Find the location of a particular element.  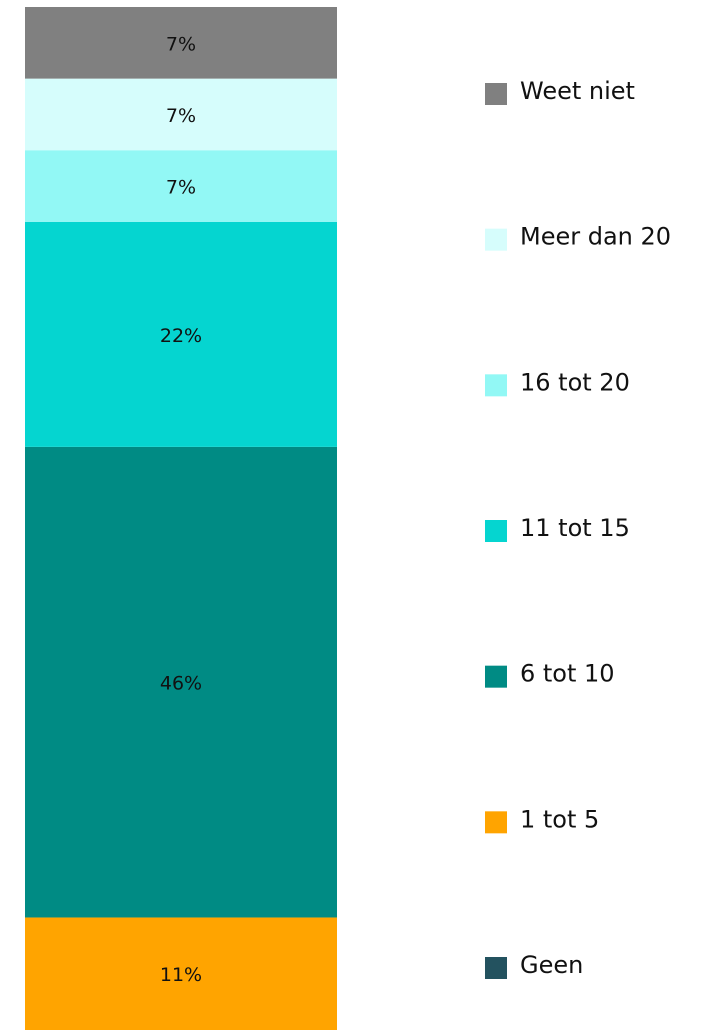

legend-label: Geen is located at coordinates (551, 965).